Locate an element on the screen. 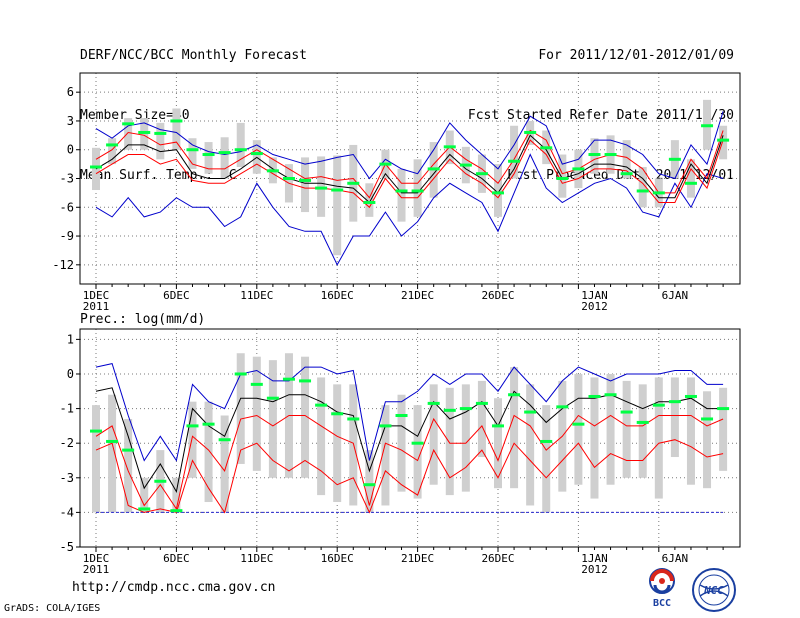  temp-ytick-label: -9 is located at coordinates (67, 236).